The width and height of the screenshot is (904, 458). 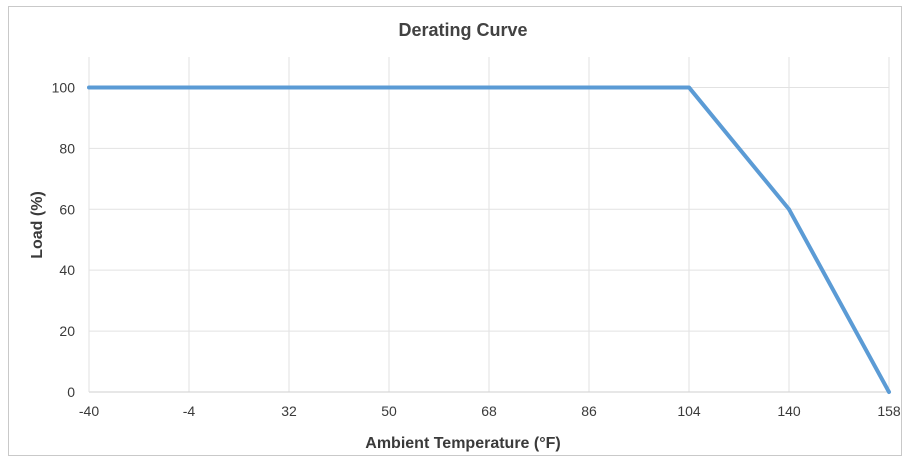 What do you see at coordinates (189, 411) in the screenshot?
I see `x-tick-label: -4` at bounding box center [189, 411].